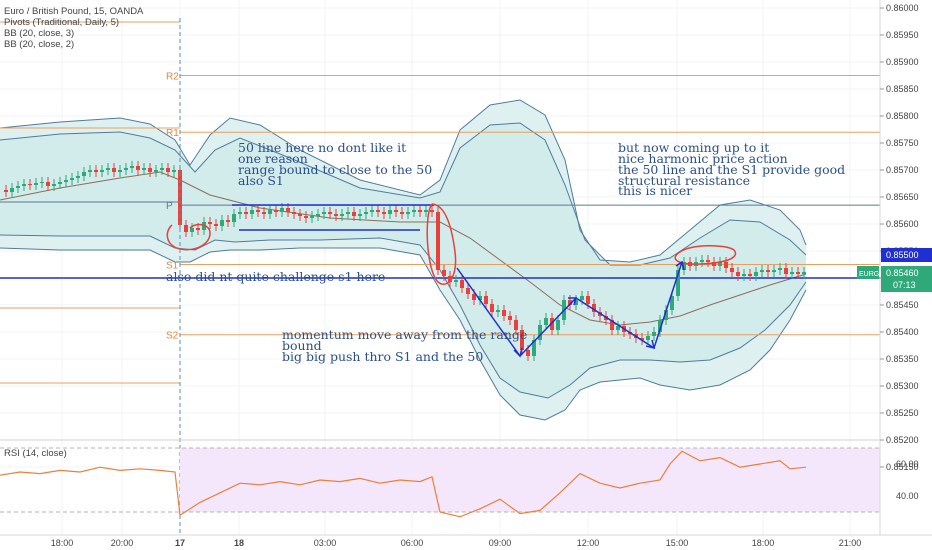 Image resolution: width=932 pixels, height=550 pixels. I want to click on price-tick-label: 0.85900, so click(902, 62).